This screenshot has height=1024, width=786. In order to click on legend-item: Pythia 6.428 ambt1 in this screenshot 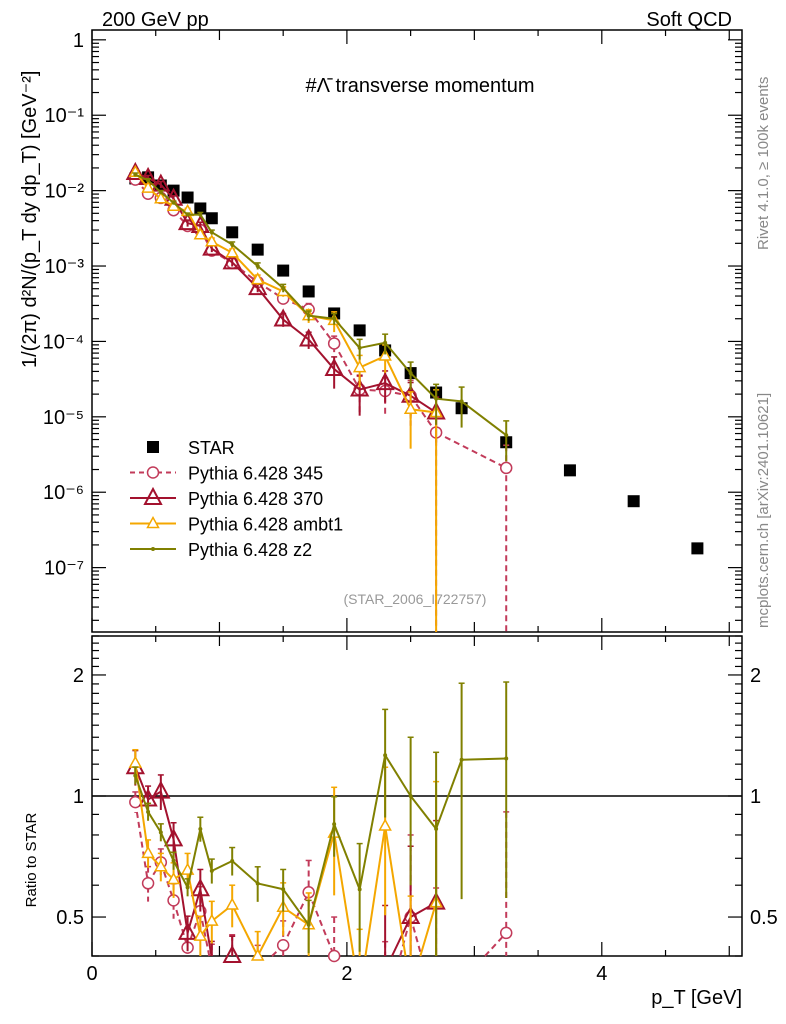, I will do `click(236, 525)`.